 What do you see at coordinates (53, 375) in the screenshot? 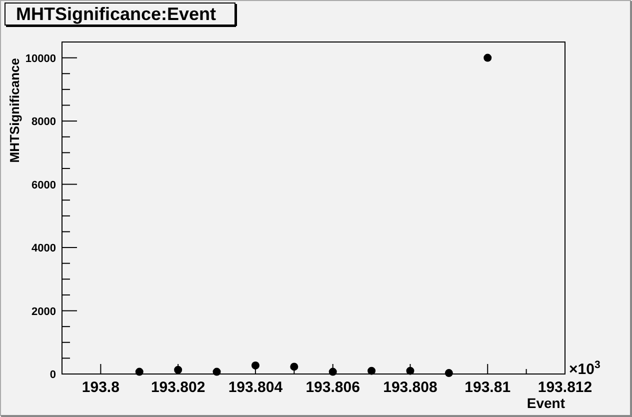
I see `y-tick-label: 0` at bounding box center [53, 375].